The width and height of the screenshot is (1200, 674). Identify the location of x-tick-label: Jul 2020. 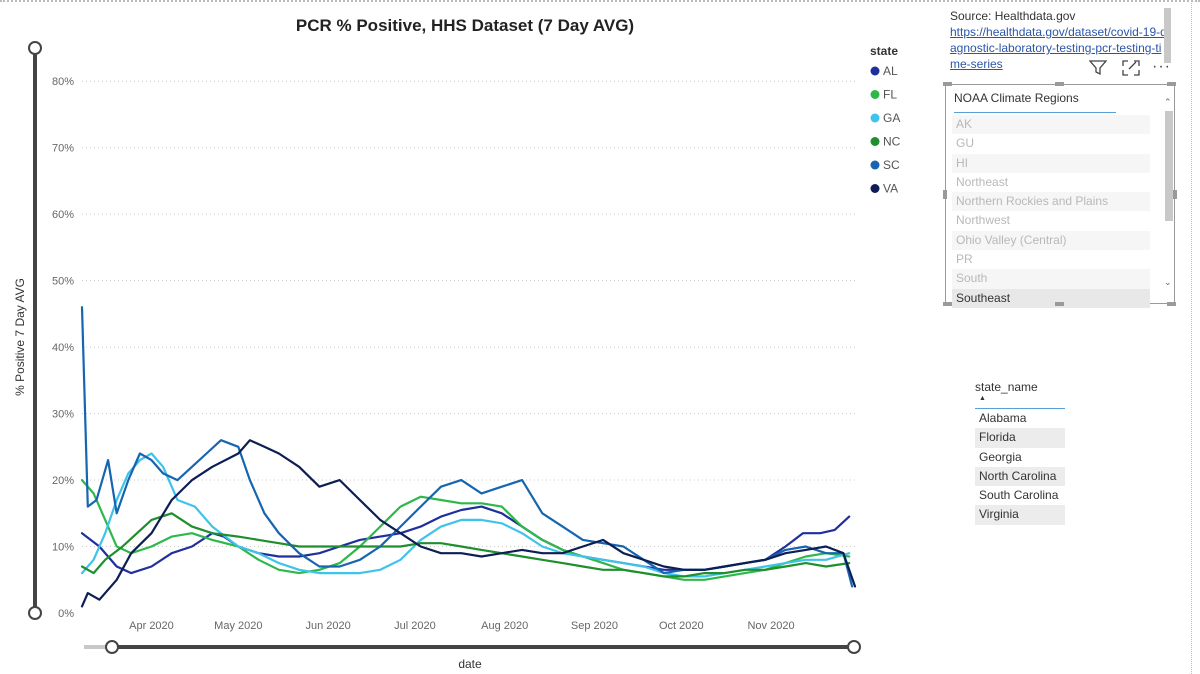
(415, 626).